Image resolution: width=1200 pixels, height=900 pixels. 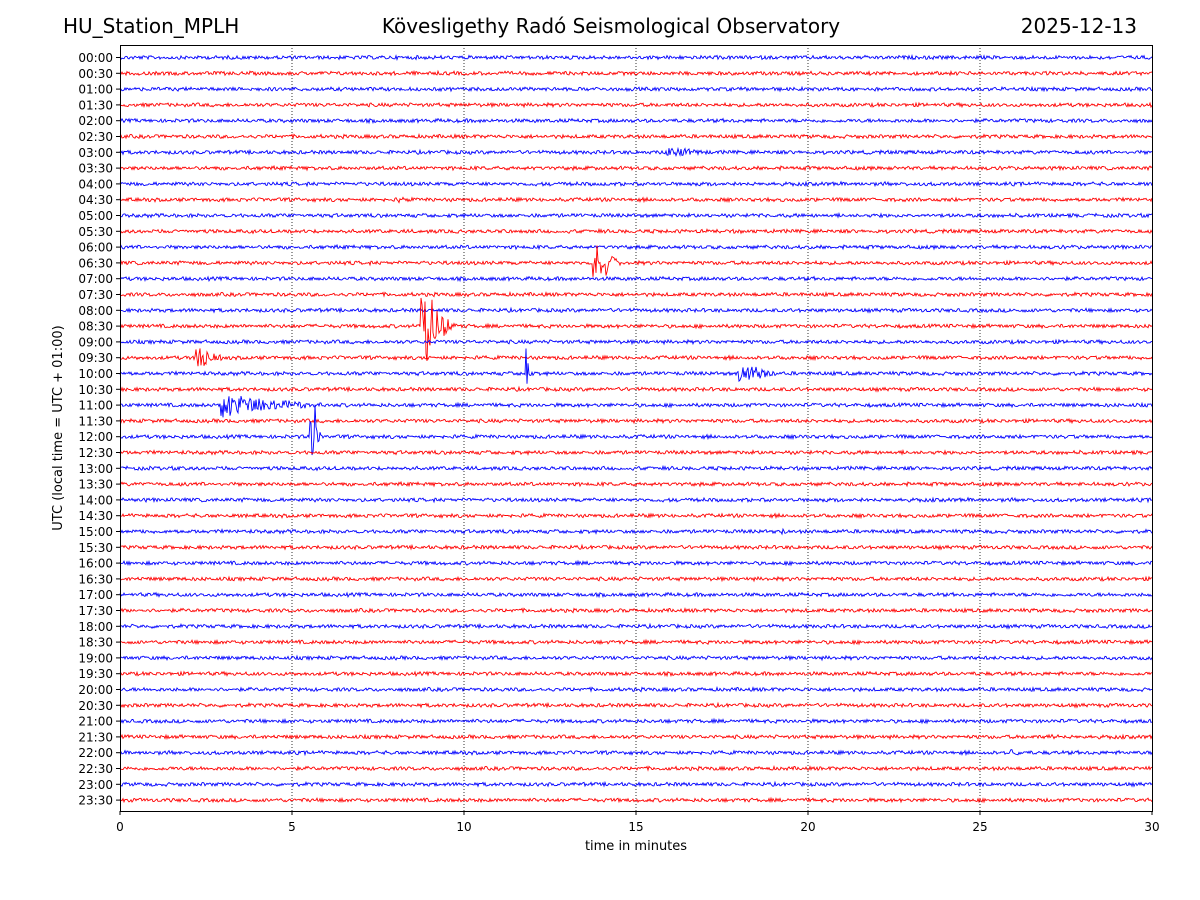 What do you see at coordinates (95, 295) in the screenshot?
I see `y-tick-label: 07:30` at bounding box center [95, 295].